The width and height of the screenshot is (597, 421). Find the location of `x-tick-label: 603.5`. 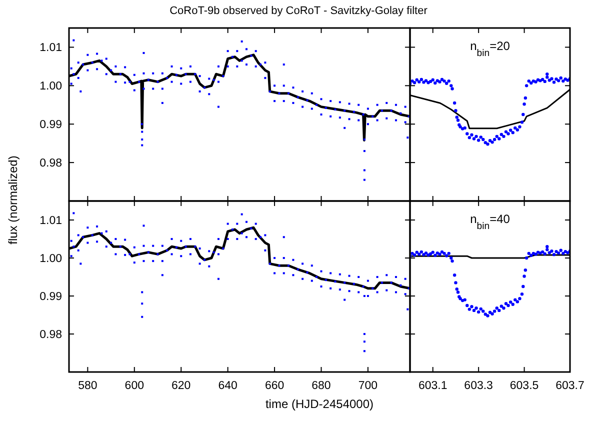

x-tick-label: 603.5 is located at coordinates (524, 386).